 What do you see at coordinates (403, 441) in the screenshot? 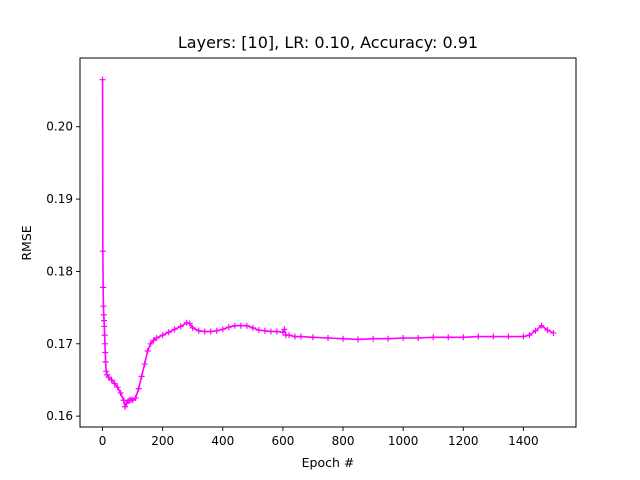
I see `x-tick-label: 1000` at bounding box center [403, 441].